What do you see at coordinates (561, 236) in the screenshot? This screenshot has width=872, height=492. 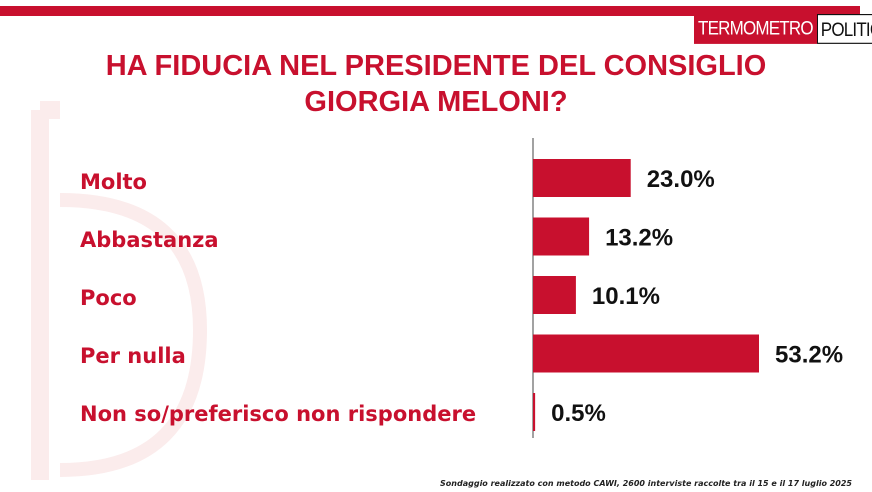 I see `bar-abbastanza` at bounding box center [561, 236].